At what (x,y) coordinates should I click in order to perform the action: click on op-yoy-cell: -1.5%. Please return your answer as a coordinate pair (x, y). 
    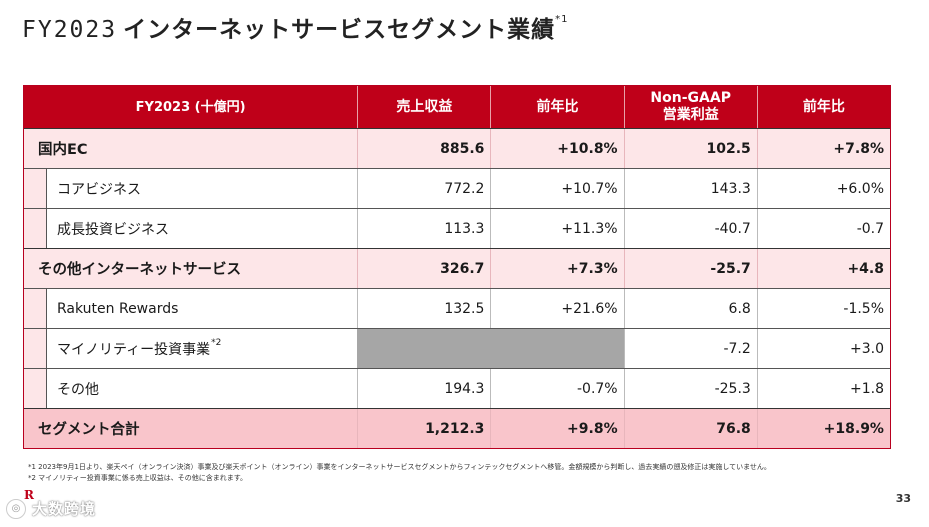
    Looking at the image, I should click on (823, 308).